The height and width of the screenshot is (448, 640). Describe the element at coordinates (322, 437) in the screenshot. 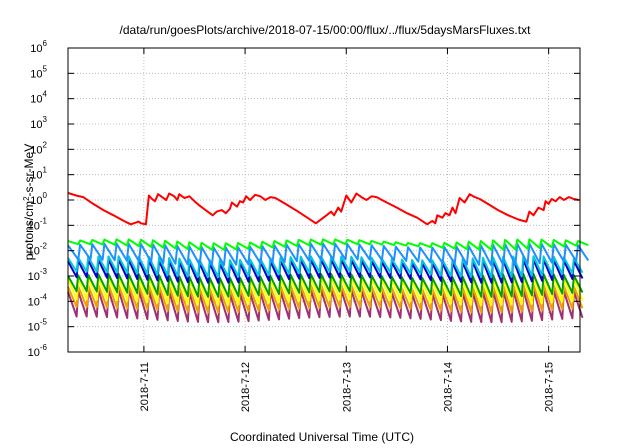

I see `x-axis-label: Coordinated Universal Time (UTC)` at that location.